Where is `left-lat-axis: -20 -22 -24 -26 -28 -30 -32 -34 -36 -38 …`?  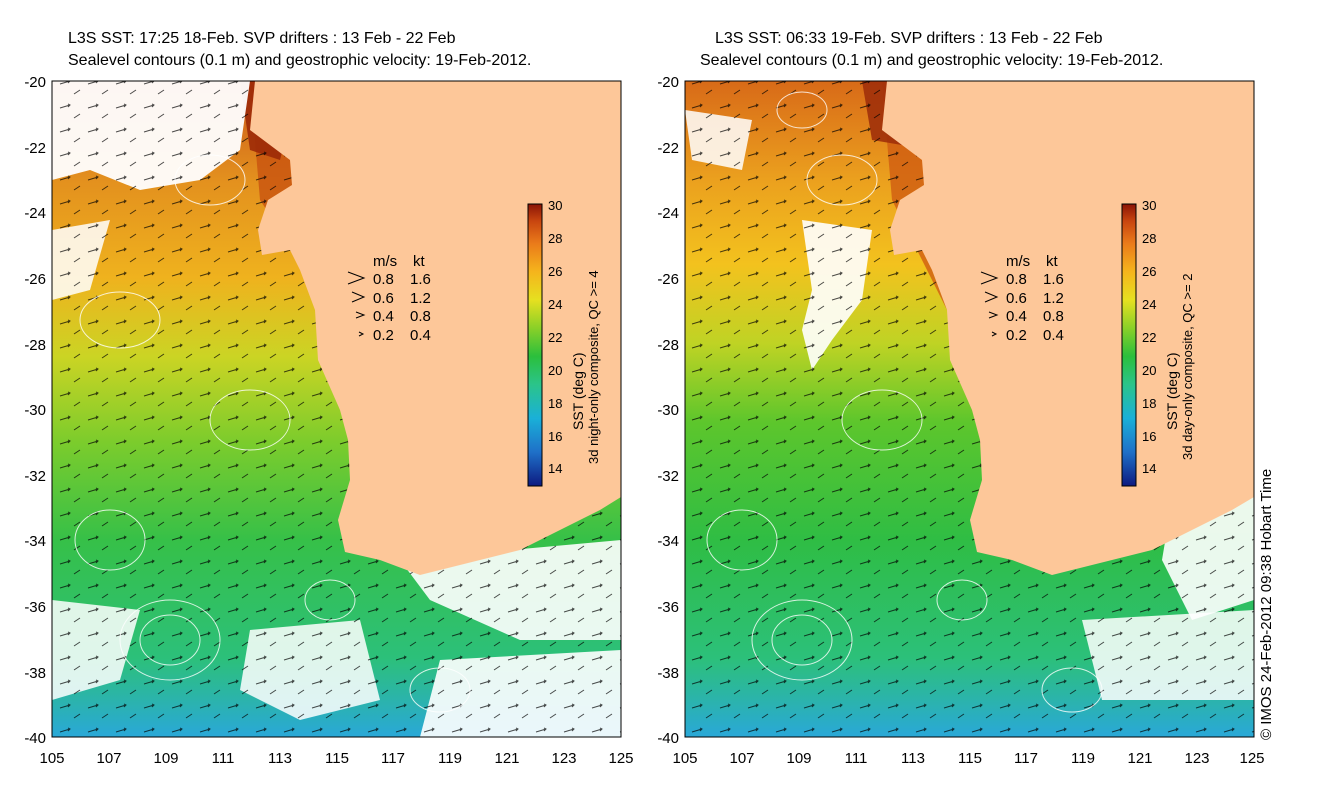 left-lat-axis: -20 -22 -24 -26 -28 -30 -32 -34 -36 -38 … is located at coordinates (35, 410).